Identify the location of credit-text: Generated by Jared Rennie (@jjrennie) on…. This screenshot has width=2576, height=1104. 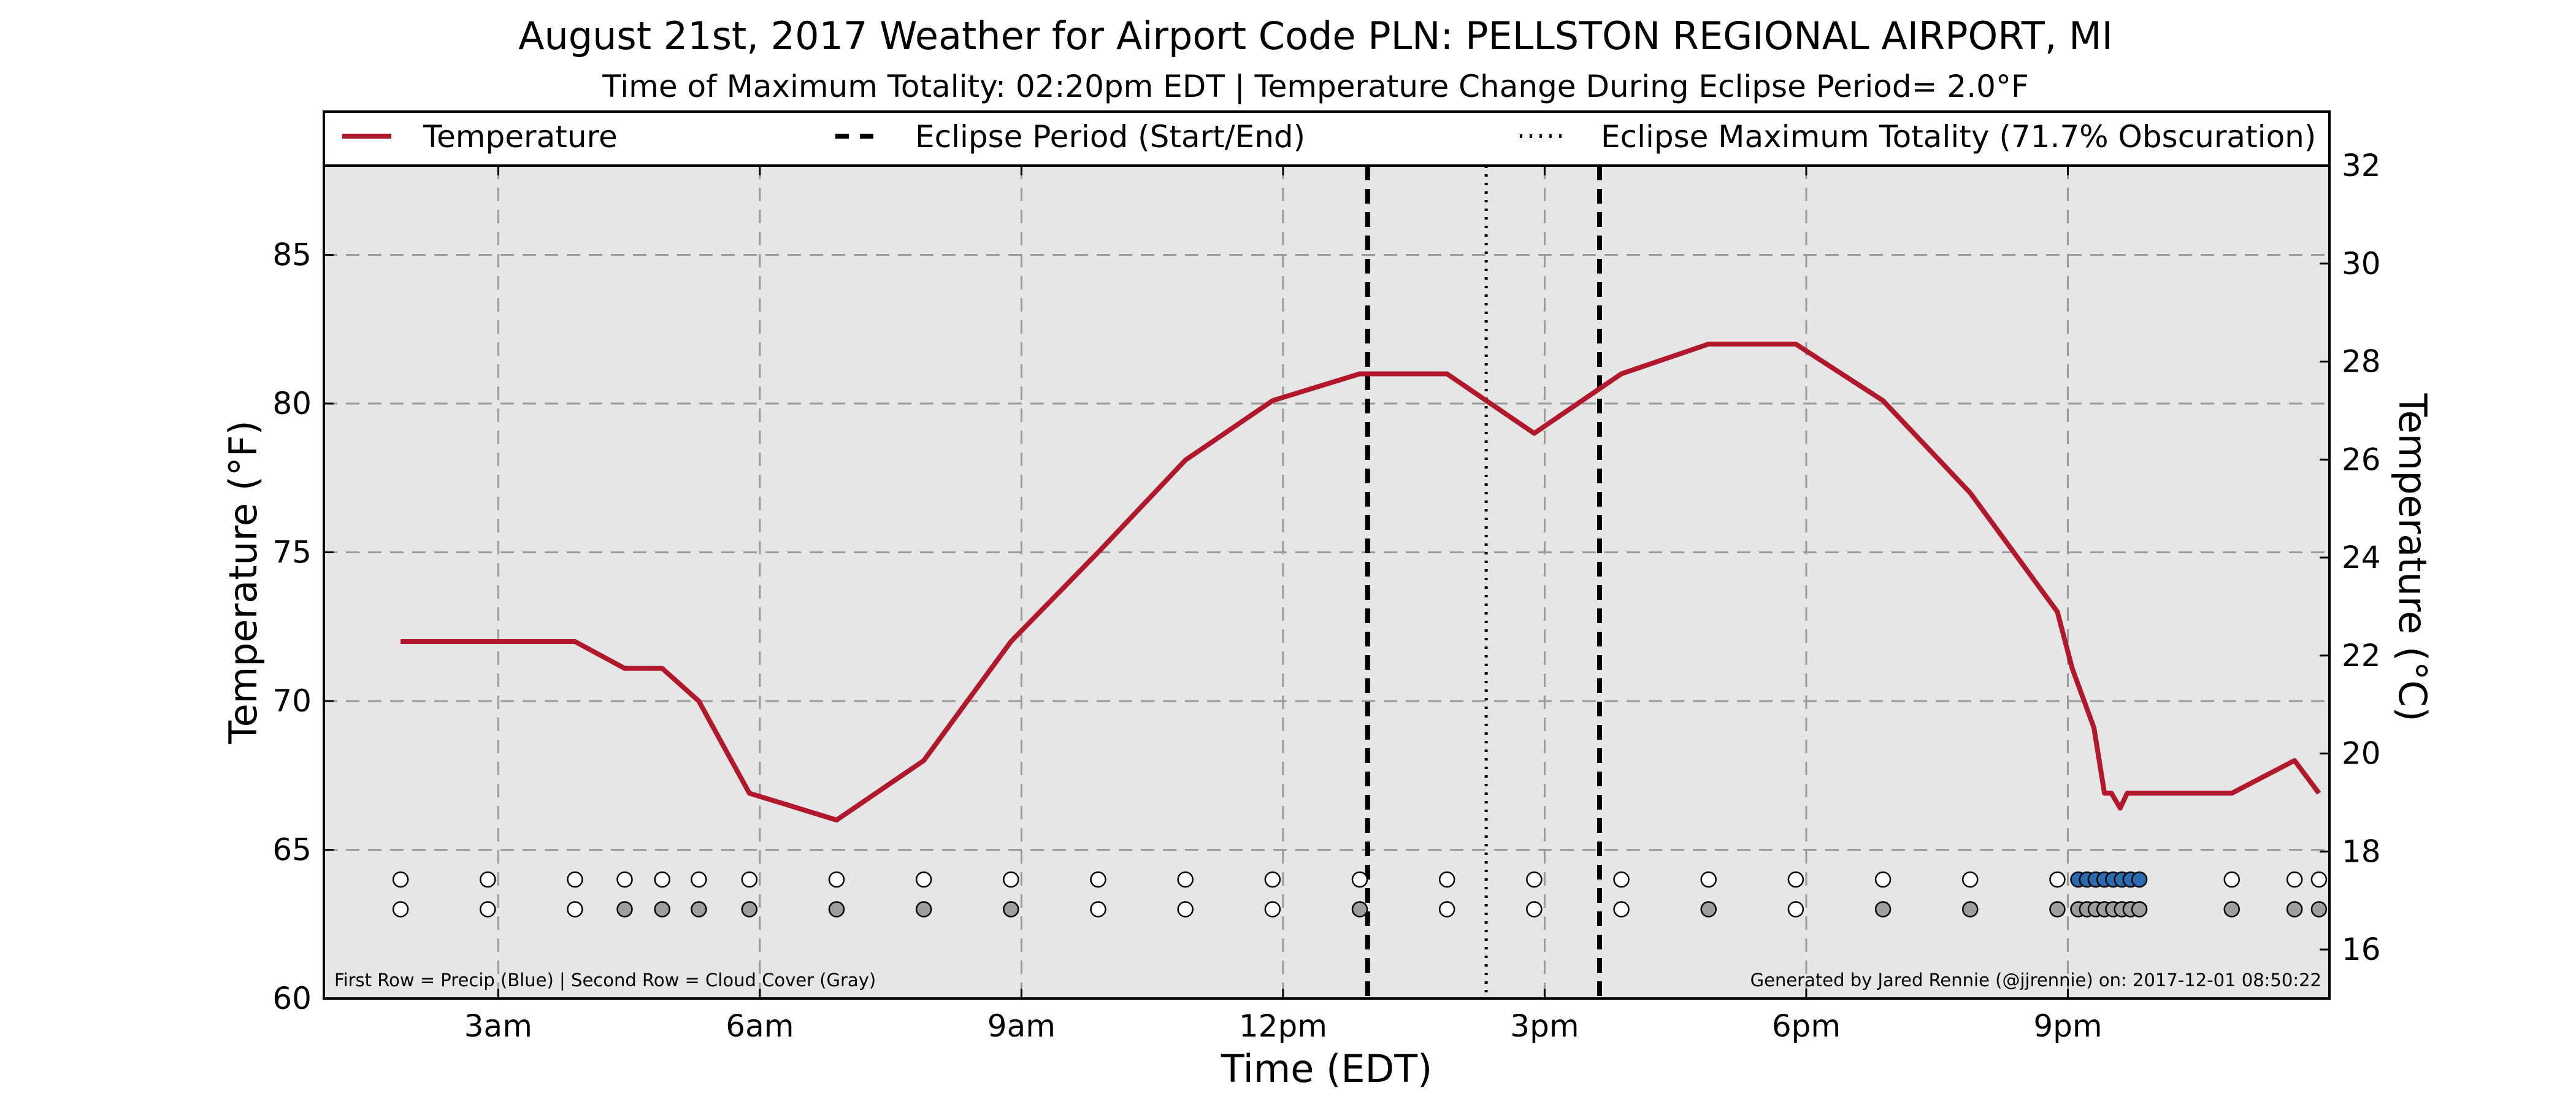
(2035, 980).